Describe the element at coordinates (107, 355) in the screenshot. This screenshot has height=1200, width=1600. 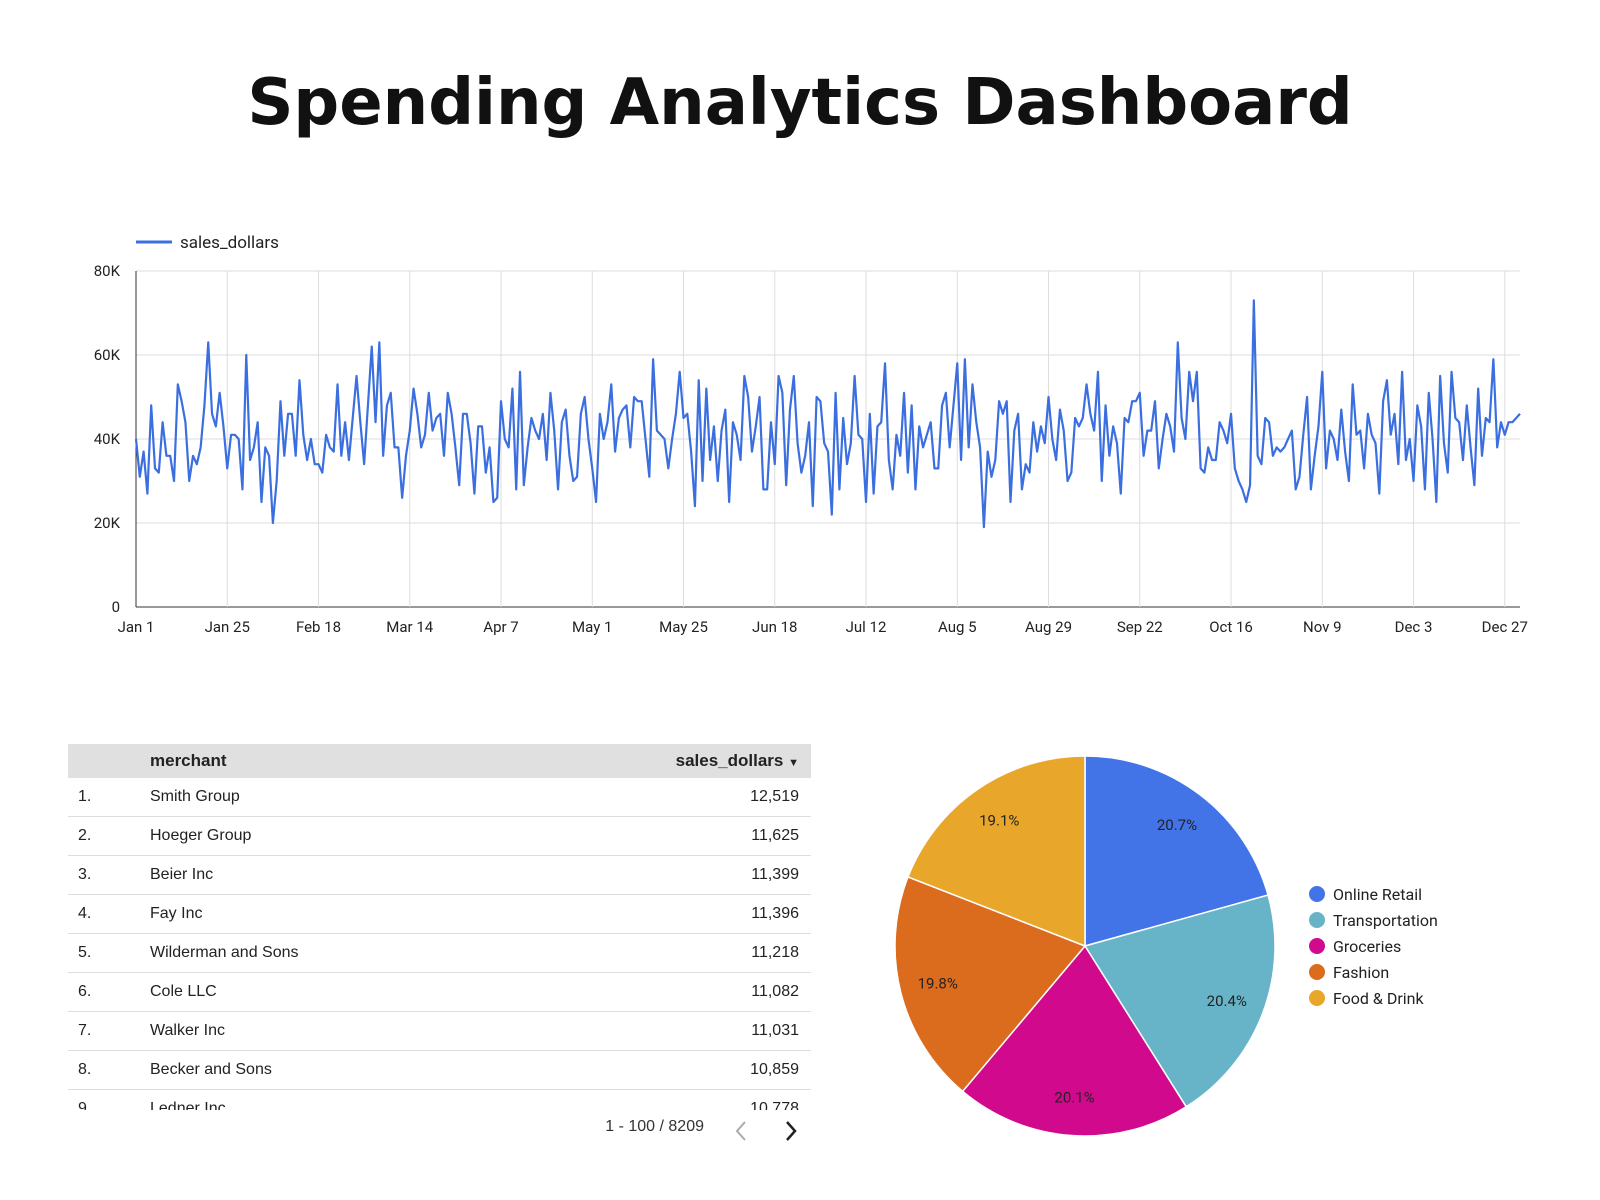
I see `y-tick-label: 60K` at that location.